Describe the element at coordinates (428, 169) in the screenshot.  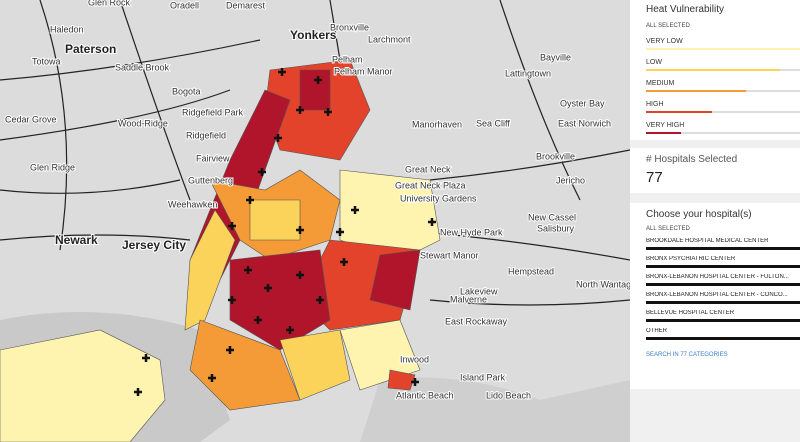
I see `place-label: Great Neck` at that location.